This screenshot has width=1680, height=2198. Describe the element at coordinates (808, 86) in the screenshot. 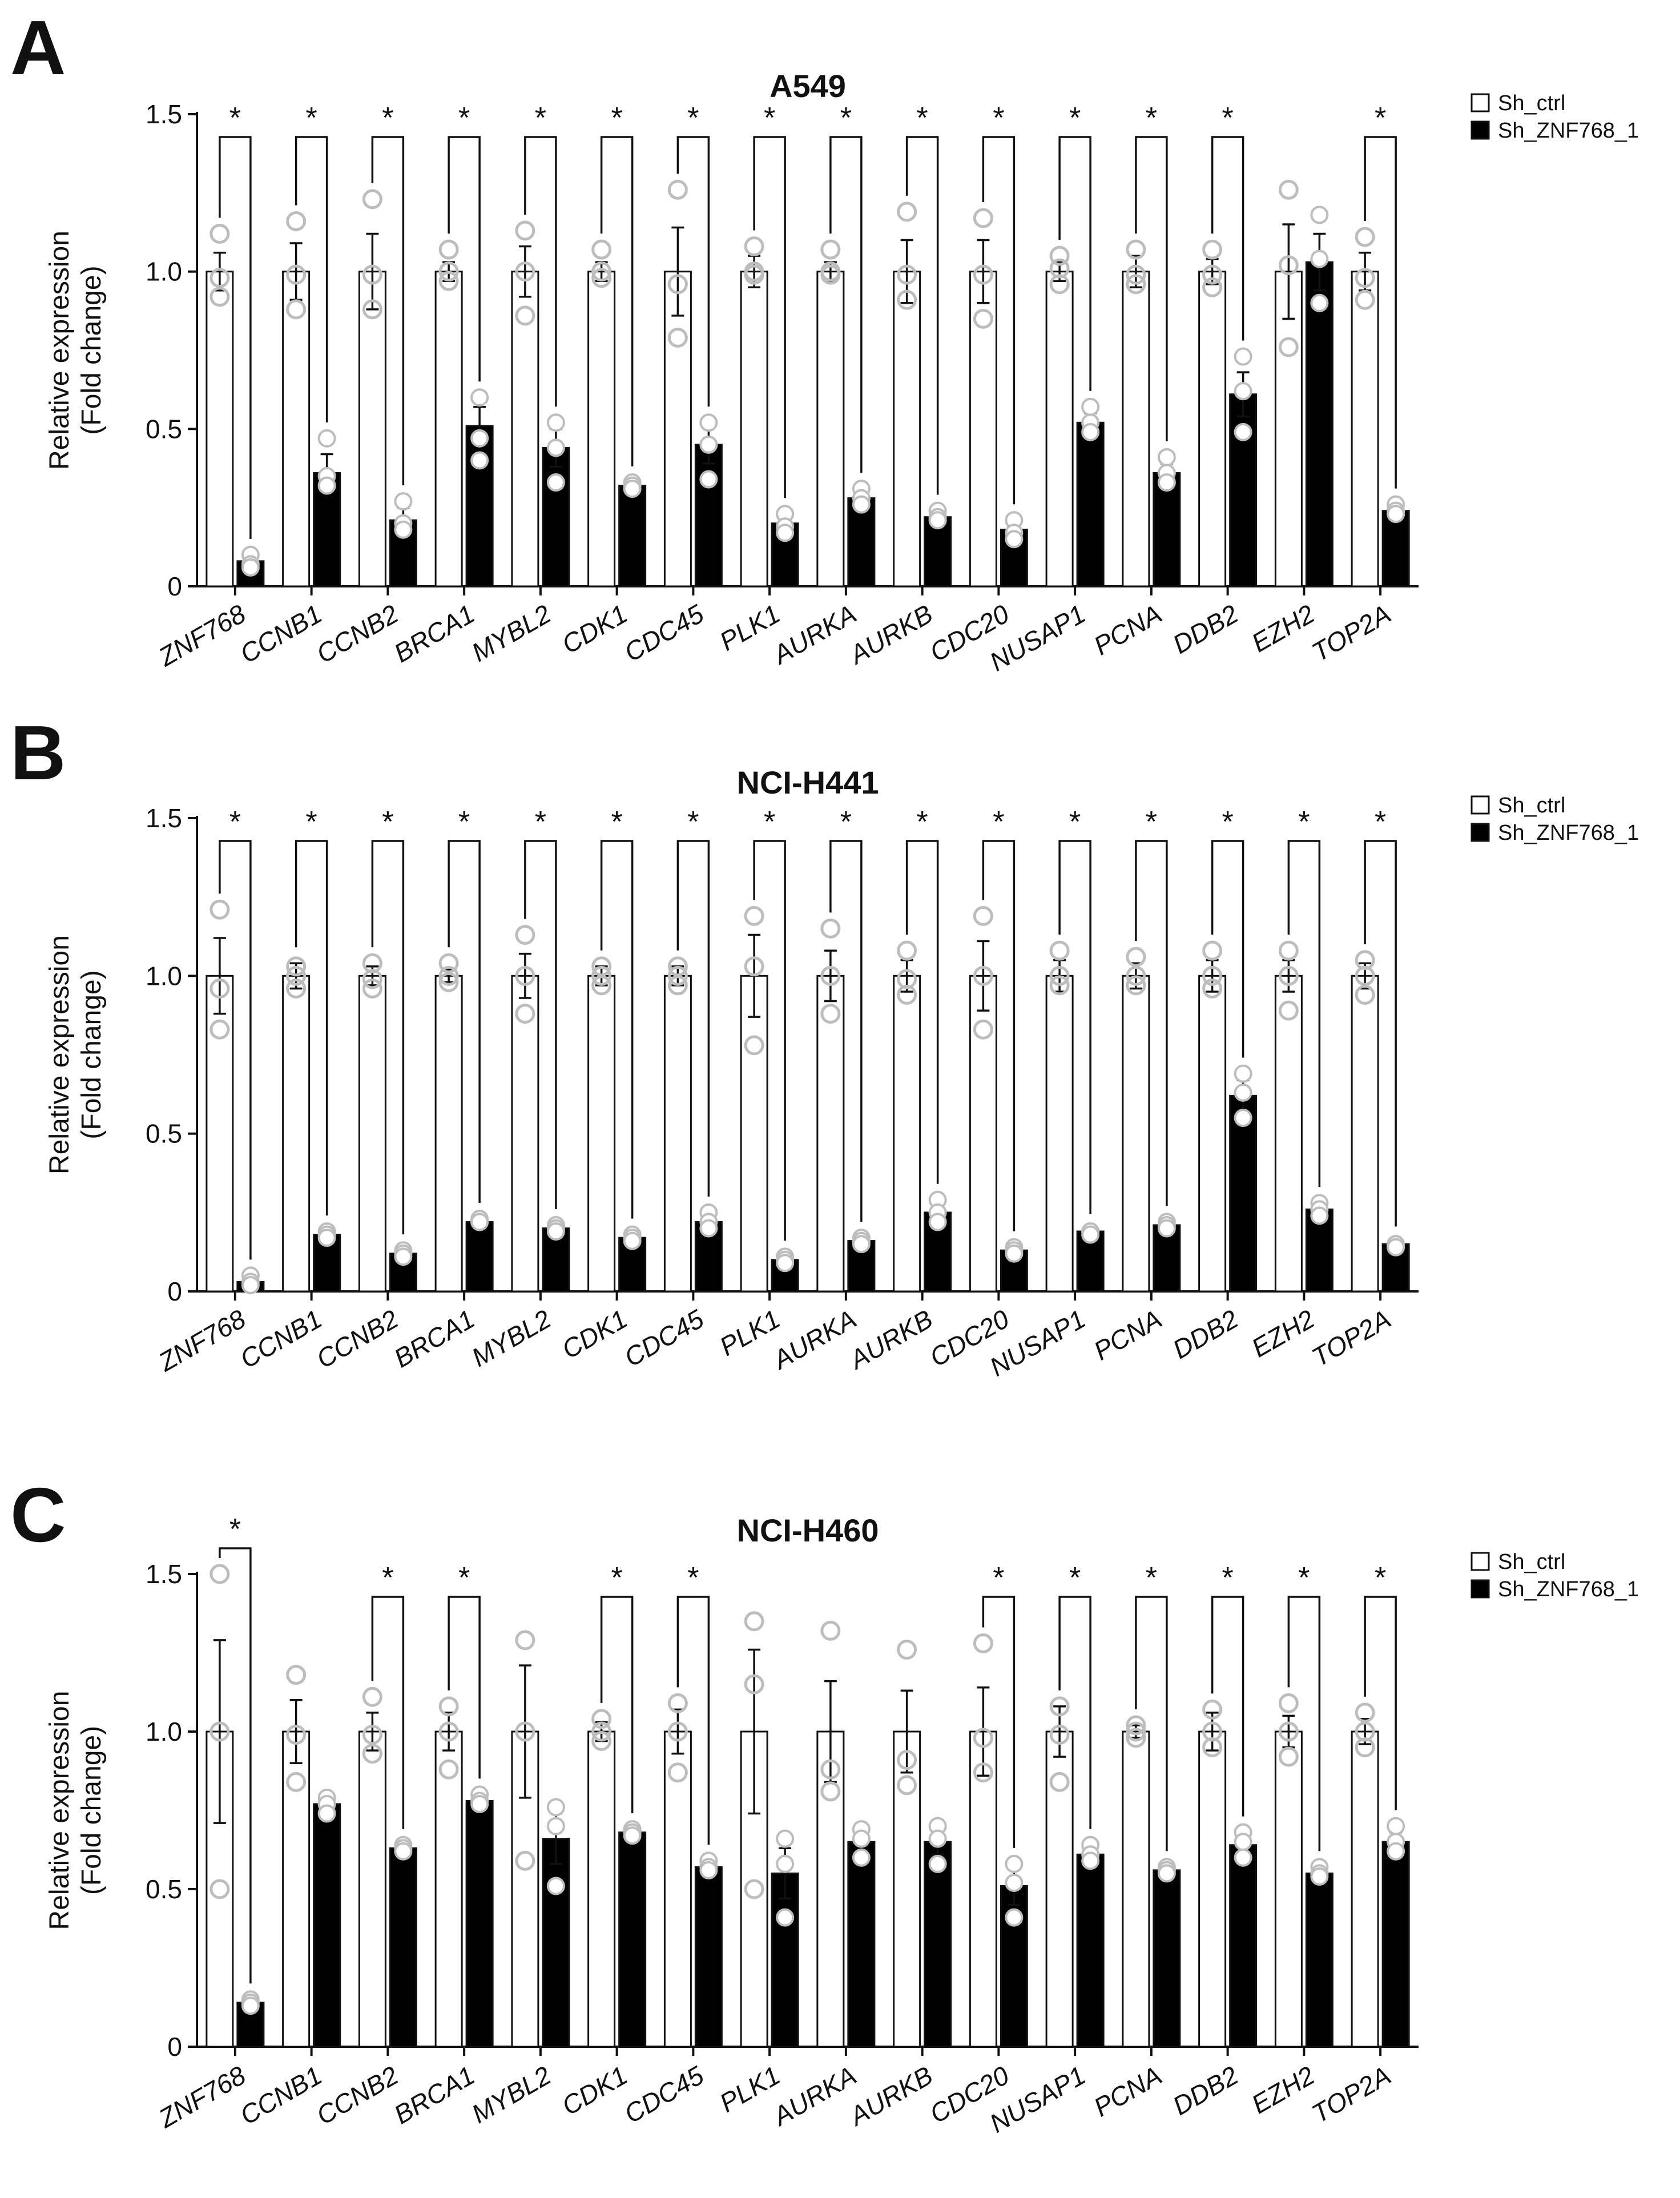

I see `panel-title: A549` at that location.